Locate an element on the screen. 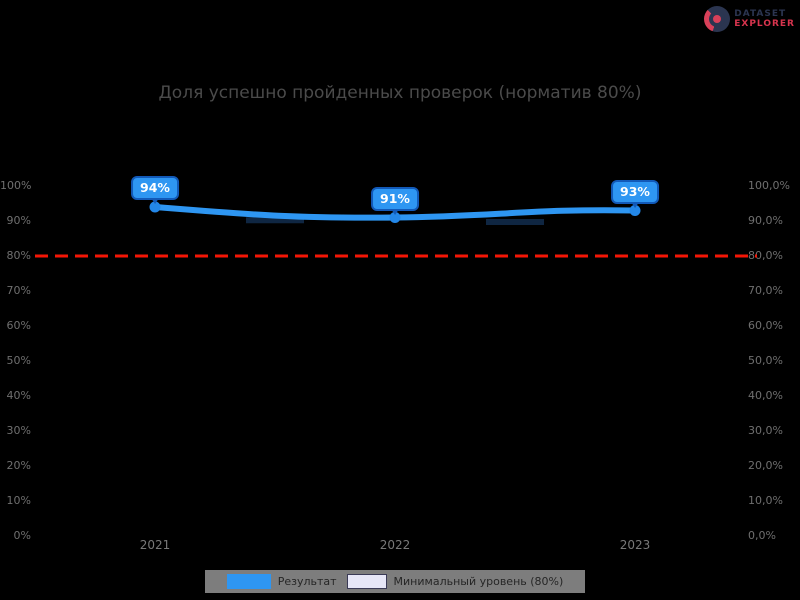 Image resolution: width=800 pixels, height=600 pixels. legend-item: Результат is located at coordinates (281, 581).